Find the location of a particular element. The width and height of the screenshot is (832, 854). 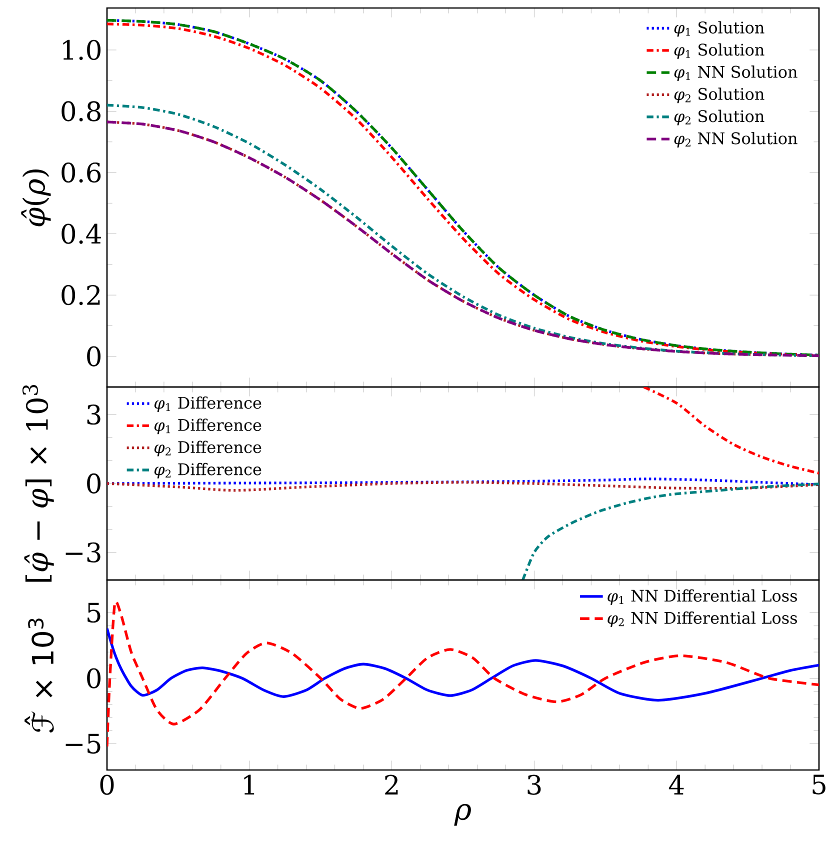

legend-label: φ$_{1}$ NN Differential Loss is located at coordinates (702, 597).